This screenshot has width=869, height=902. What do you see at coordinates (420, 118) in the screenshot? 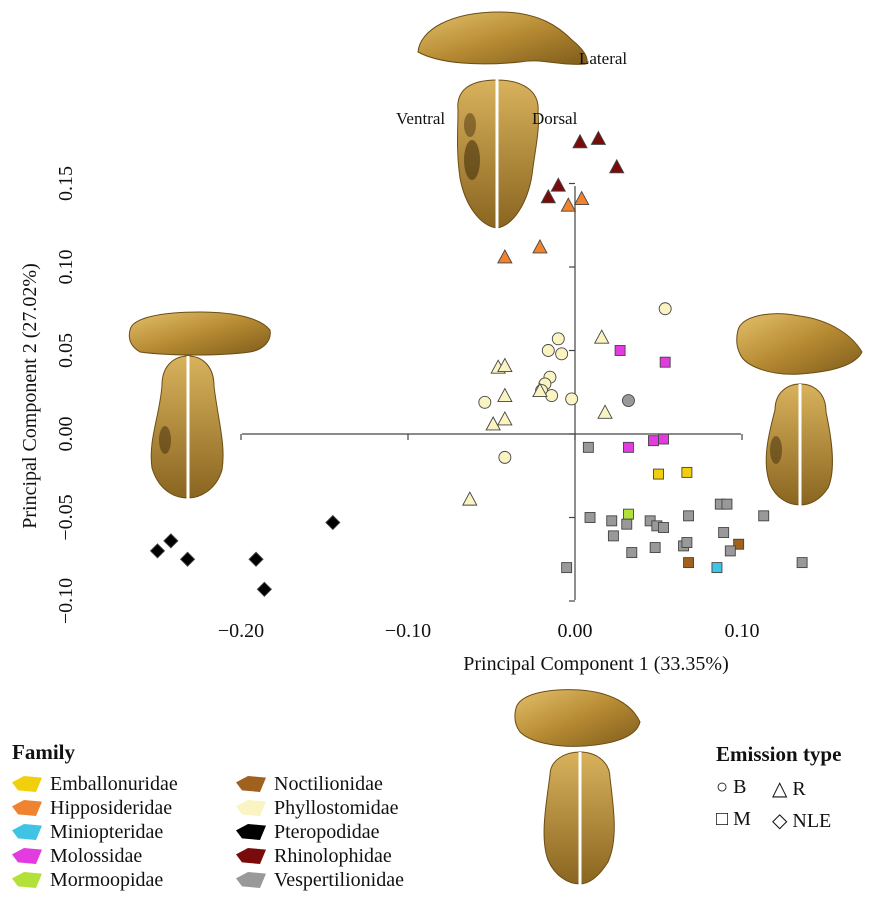
I see `annotation-ventral: Ventral` at bounding box center [420, 118].